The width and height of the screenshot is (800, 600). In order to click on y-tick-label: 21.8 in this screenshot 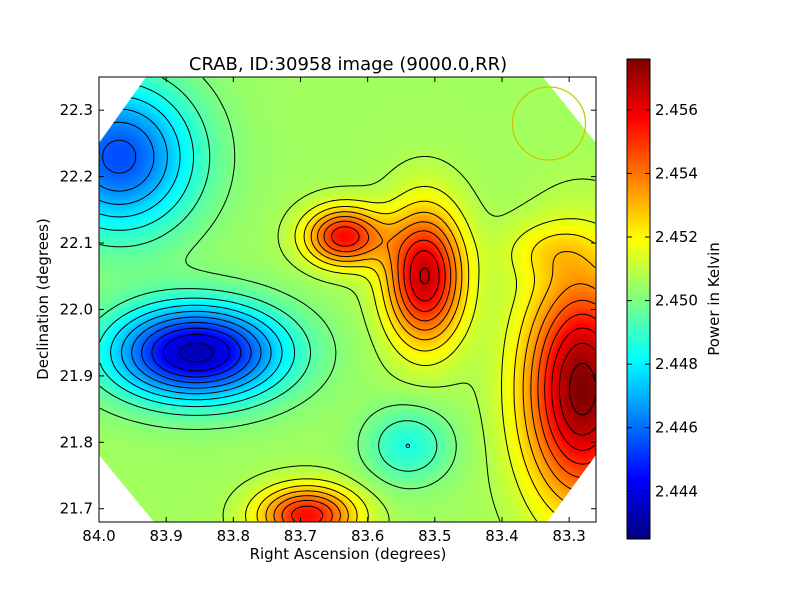, I will do `click(76, 442)`.